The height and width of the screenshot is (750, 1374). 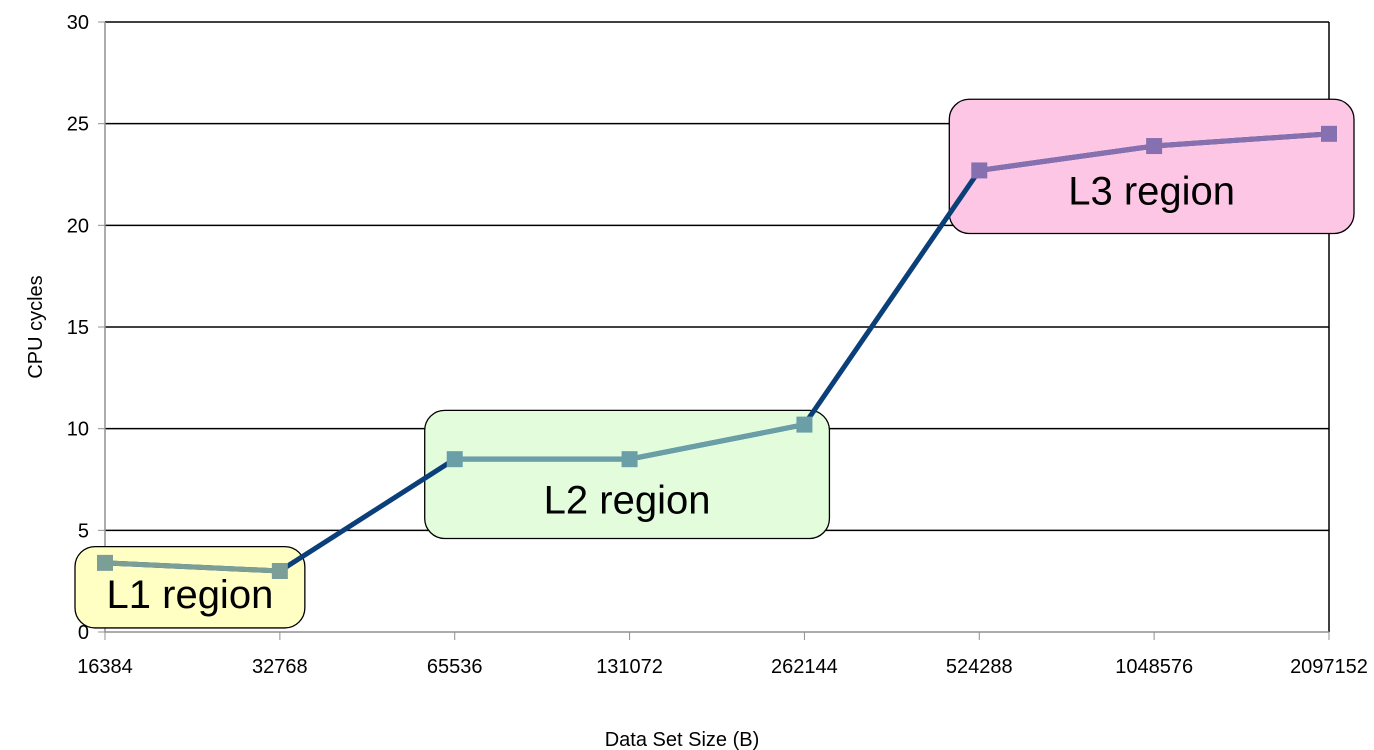 What do you see at coordinates (804, 667) in the screenshot?
I see `x-tick-label: 262144` at bounding box center [804, 667].